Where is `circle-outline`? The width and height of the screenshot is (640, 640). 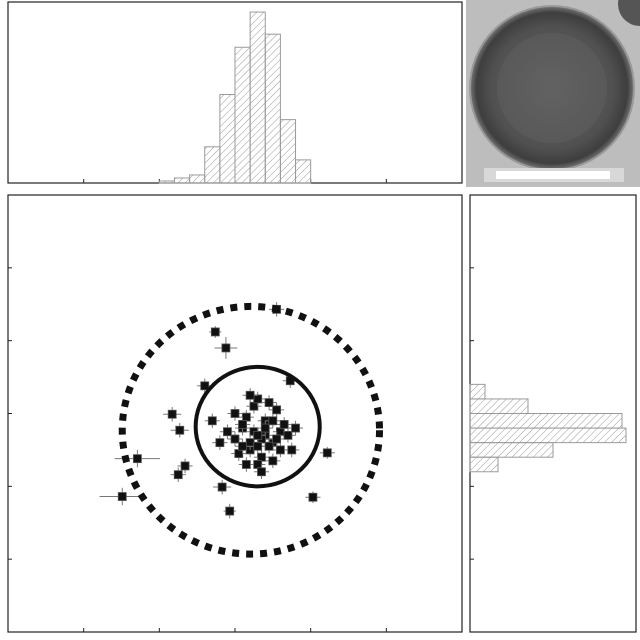 circle-outline is located at coordinates (257, 426).